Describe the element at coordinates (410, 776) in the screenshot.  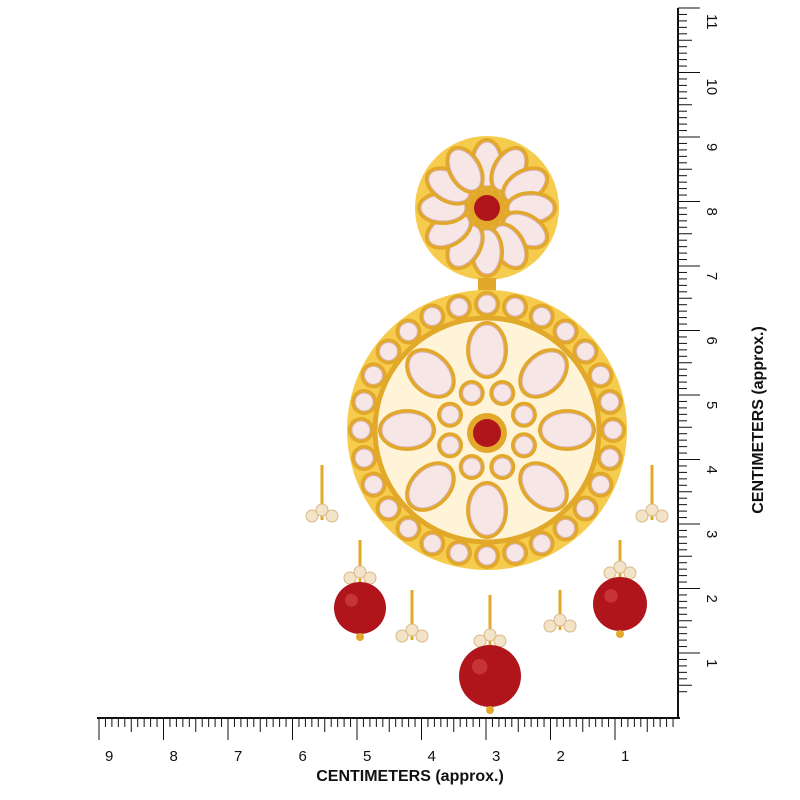
I see `bottom-ruler-title: CENTIMETERS (approx.)` at that location.